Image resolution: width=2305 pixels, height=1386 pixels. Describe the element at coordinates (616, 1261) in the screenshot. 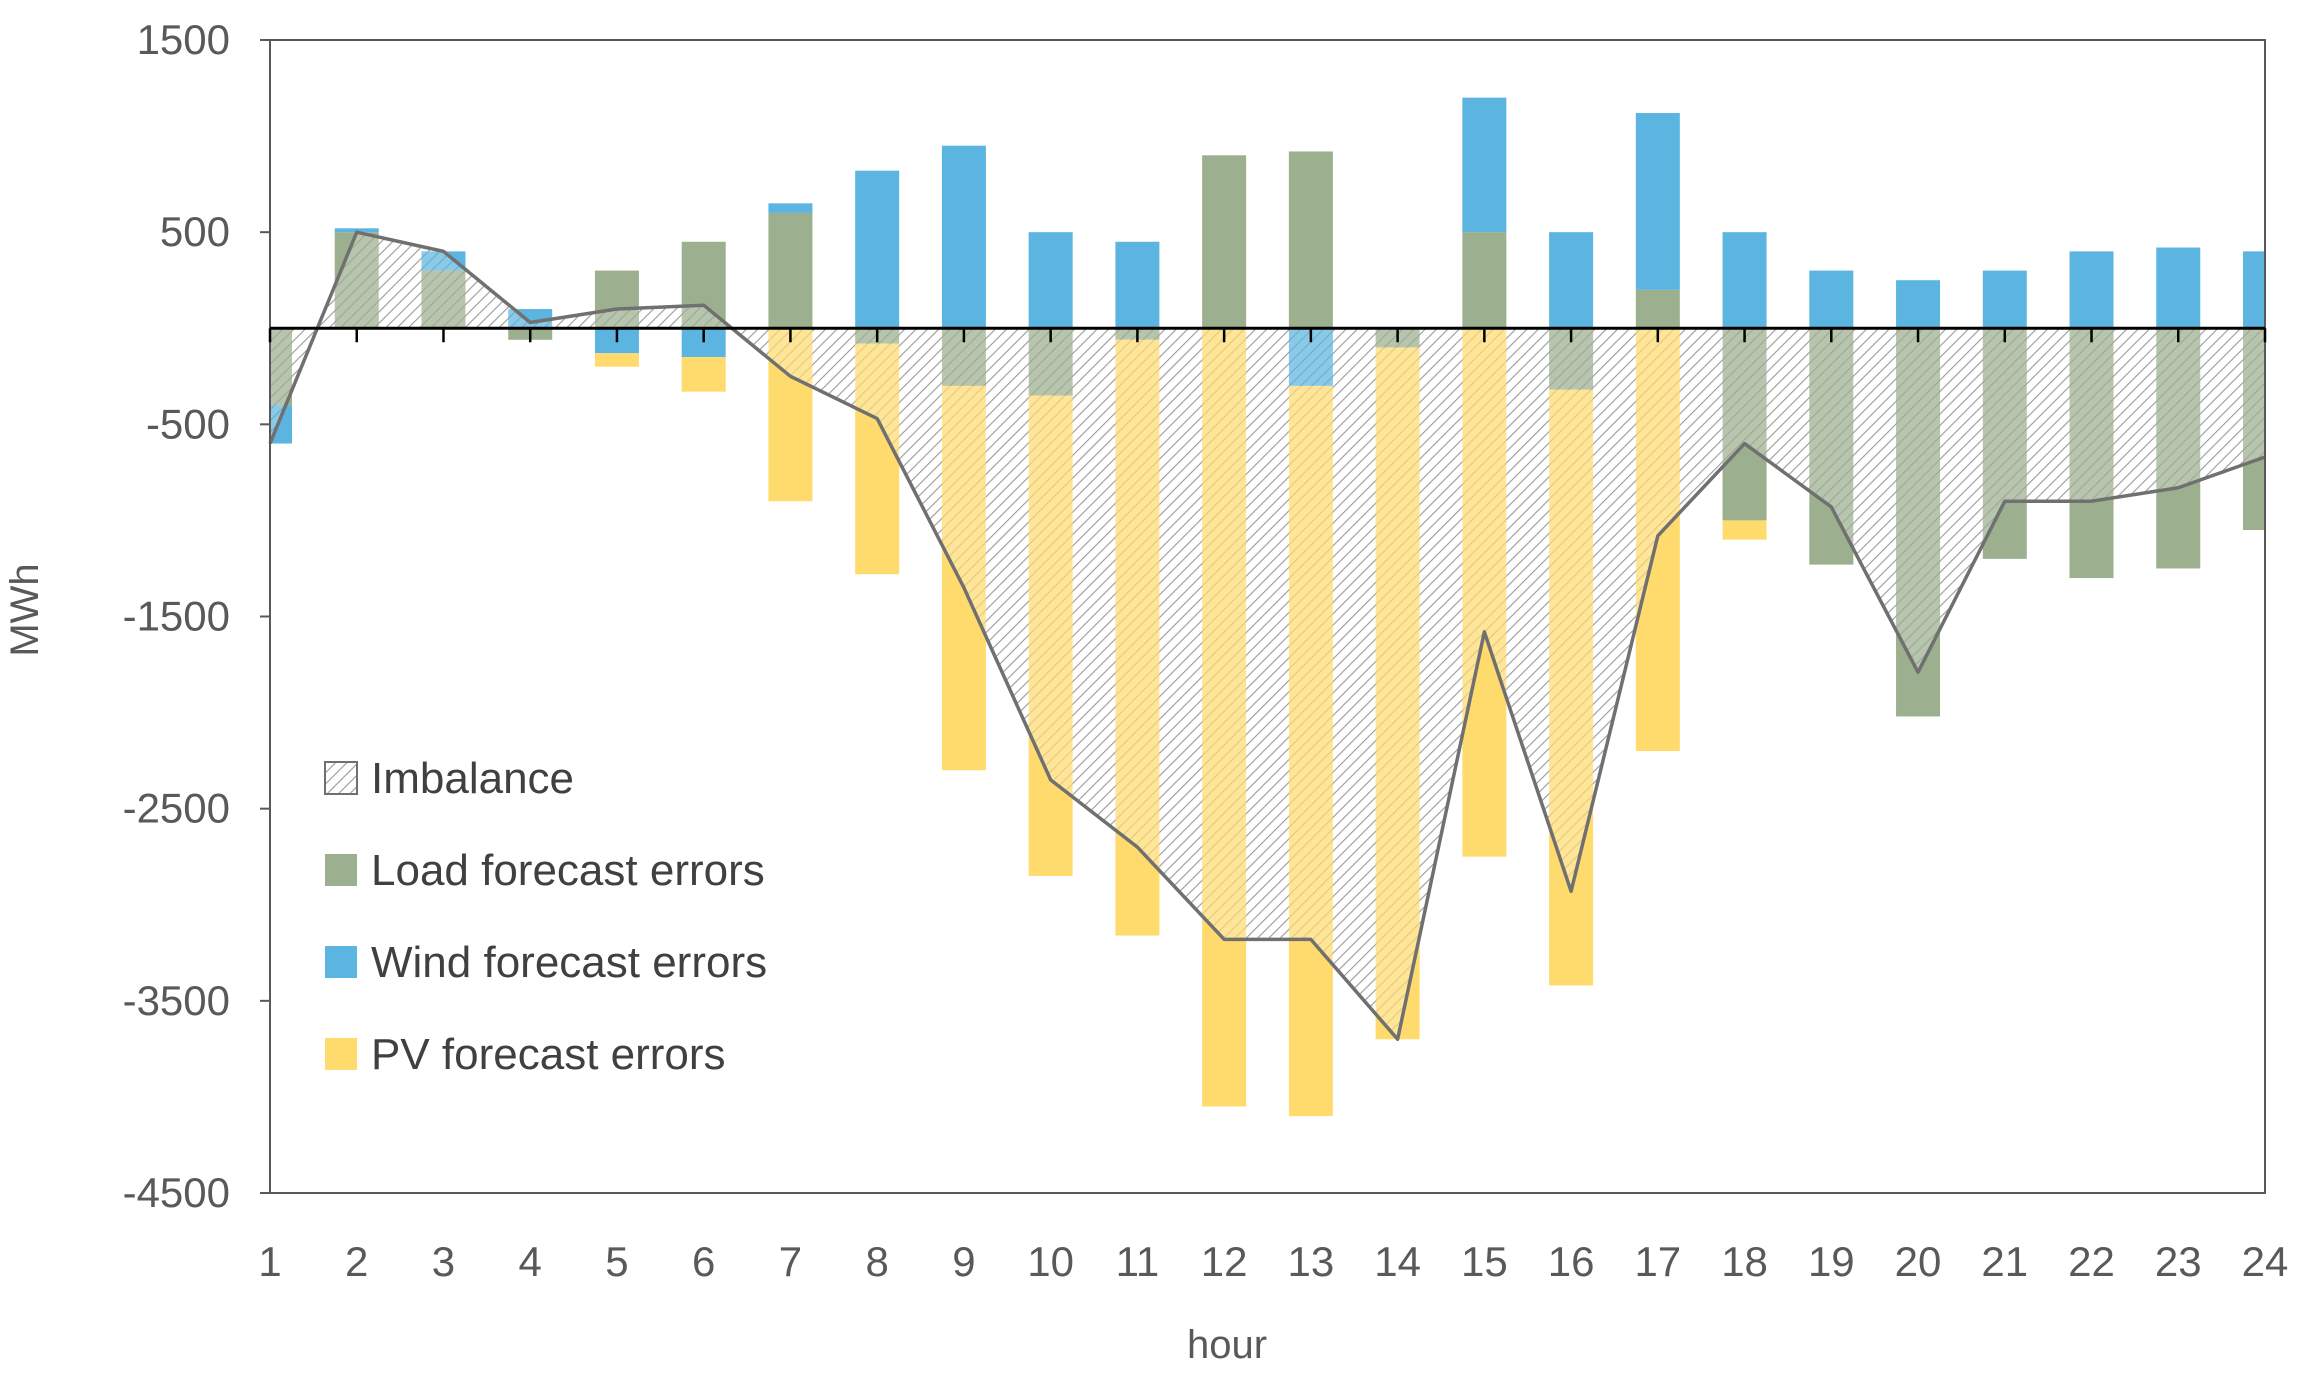

I see `x-tick-label: 5` at that location.